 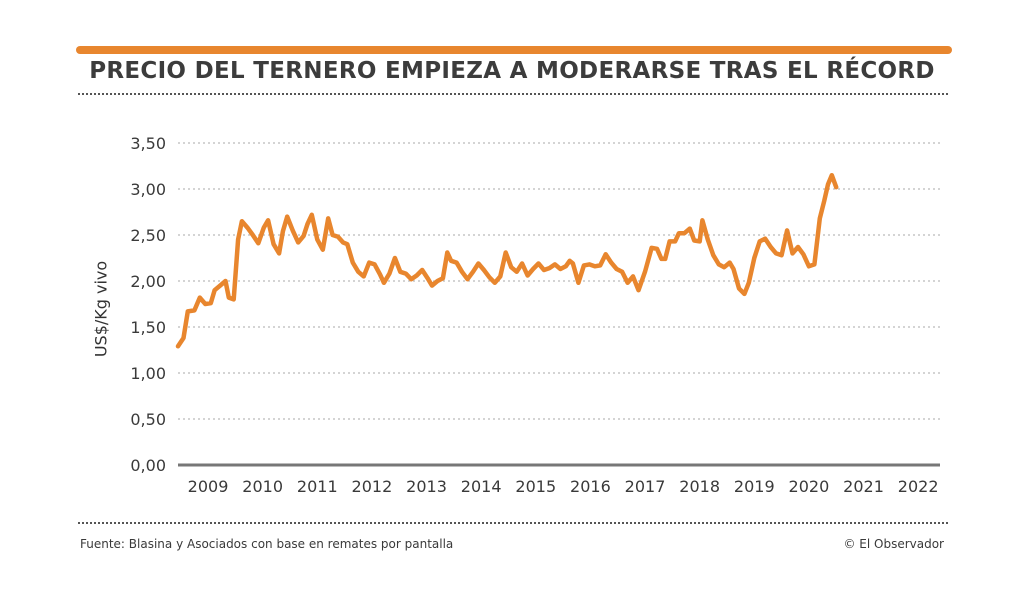 What do you see at coordinates (918, 486) in the screenshot?
I see `x-tick-label: 2022` at bounding box center [918, 486].